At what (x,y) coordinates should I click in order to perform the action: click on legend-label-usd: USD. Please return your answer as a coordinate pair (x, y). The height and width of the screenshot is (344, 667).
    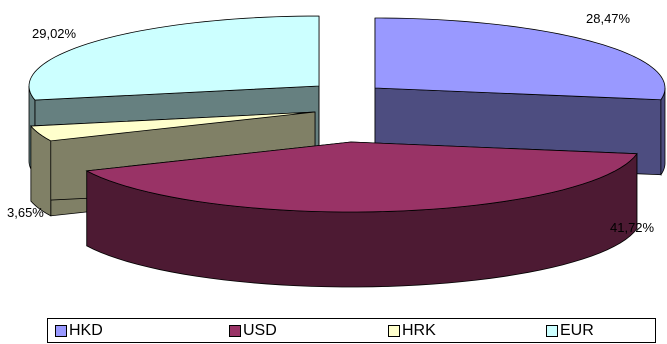
    Looking at the image, I should click on (260, 330).